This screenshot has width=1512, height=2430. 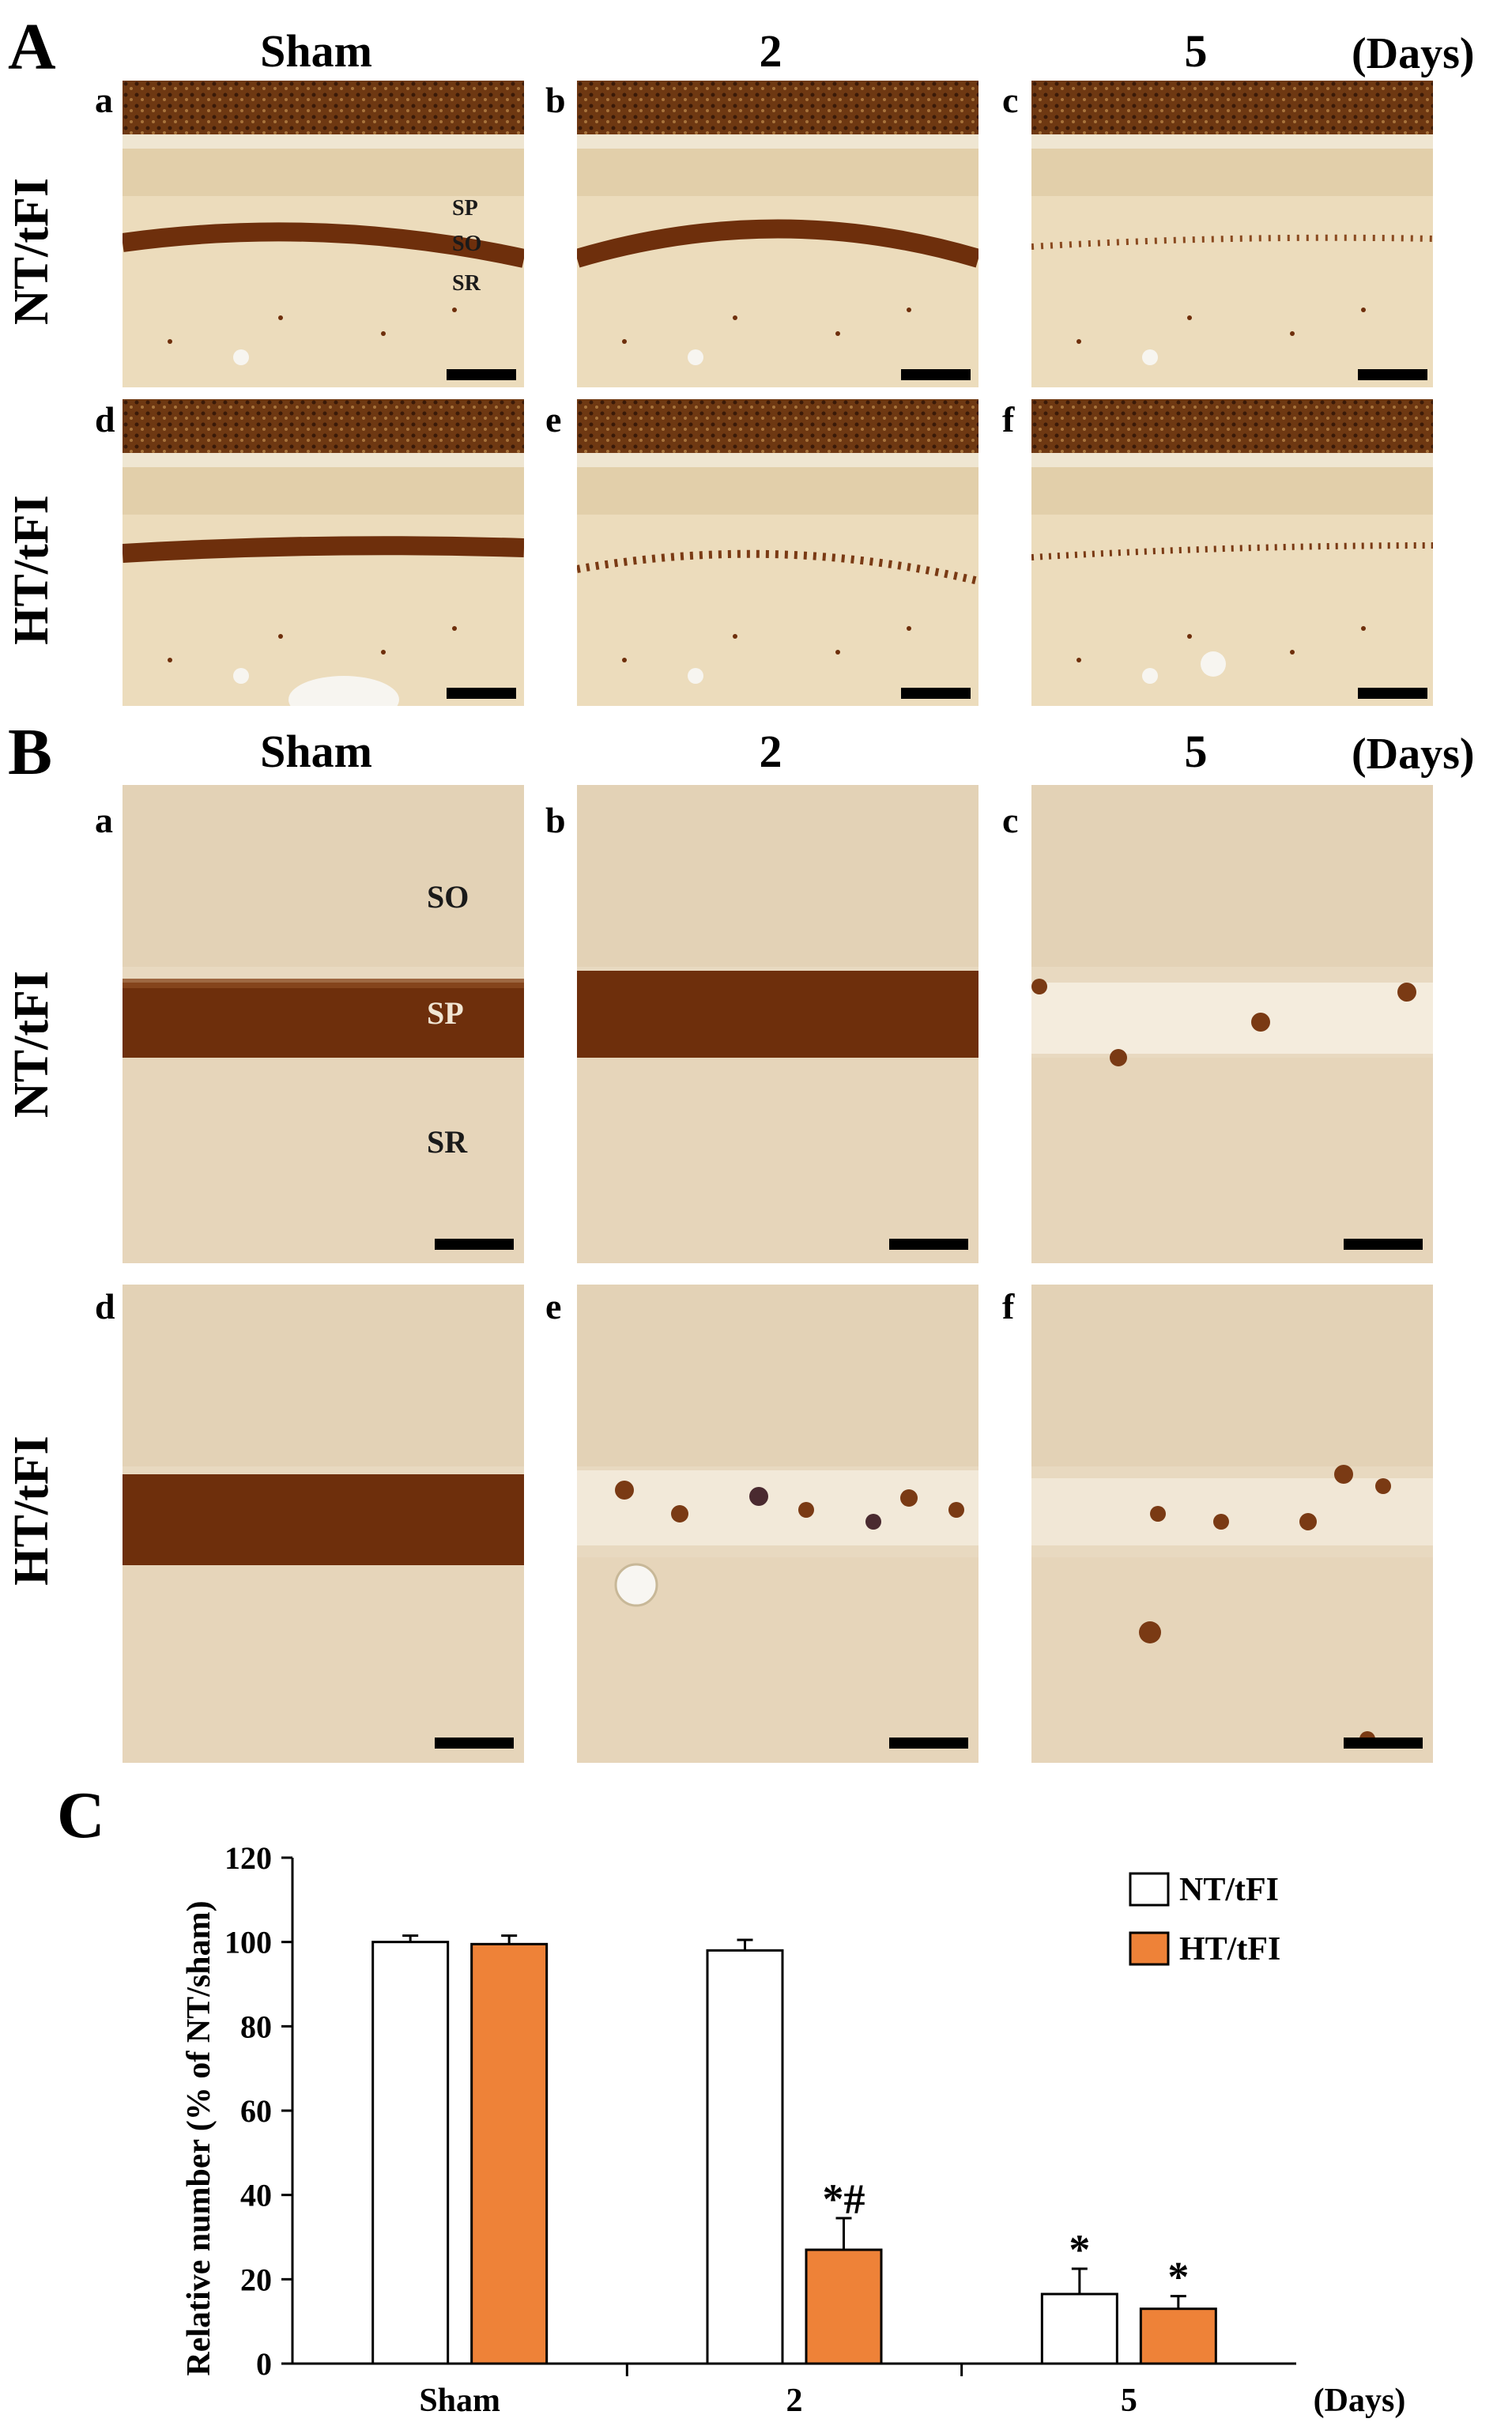 I want to click on panel-a-row-ht: HT/tFI, so click(x=31, y=570).